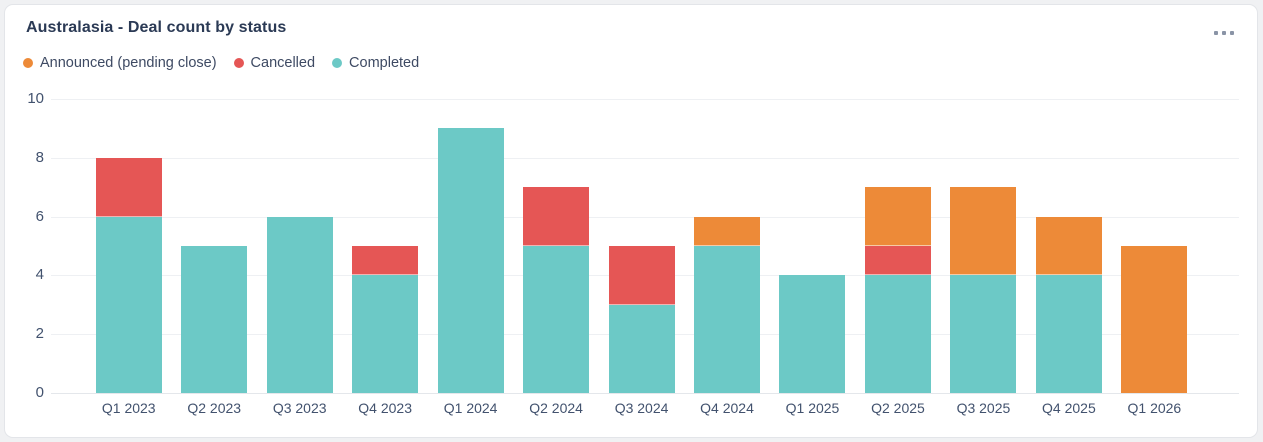 Image resolution: width=1263 pixels, height=442 pixels. What do you see at coordinates (337, 63) in the screenshot?
I see `completed-legend-dot-icon` at bounding box center [337, 63].